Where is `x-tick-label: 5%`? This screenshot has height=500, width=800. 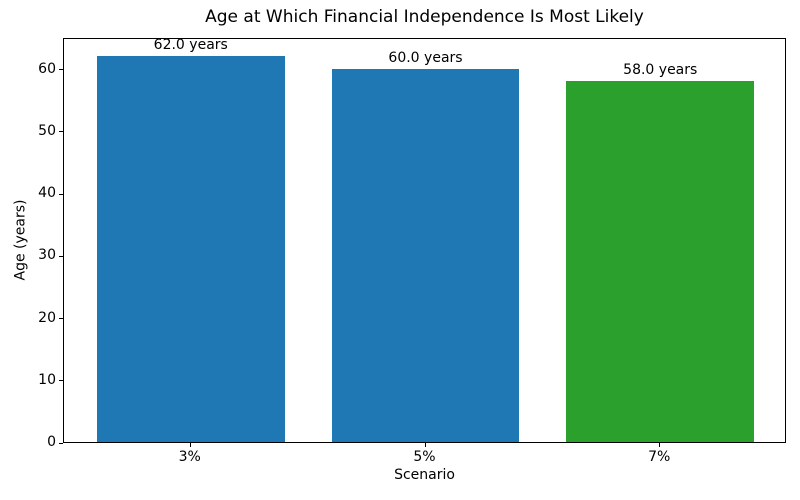
x-tick-label: 5% is located at coordinates (424, 457).